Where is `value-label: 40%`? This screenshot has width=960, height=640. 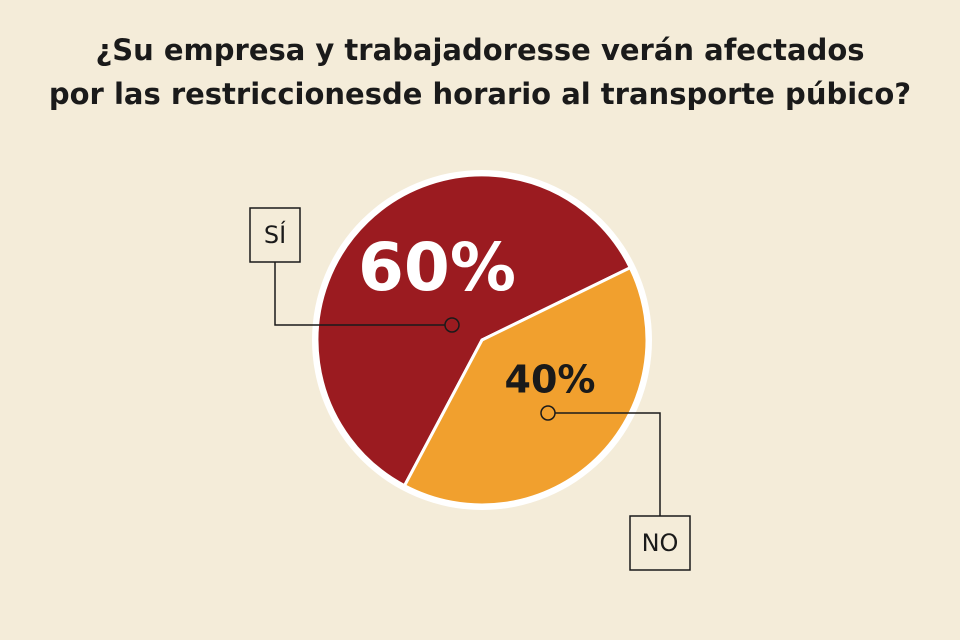 value-label: 40% is located at coordinates (550, 380).